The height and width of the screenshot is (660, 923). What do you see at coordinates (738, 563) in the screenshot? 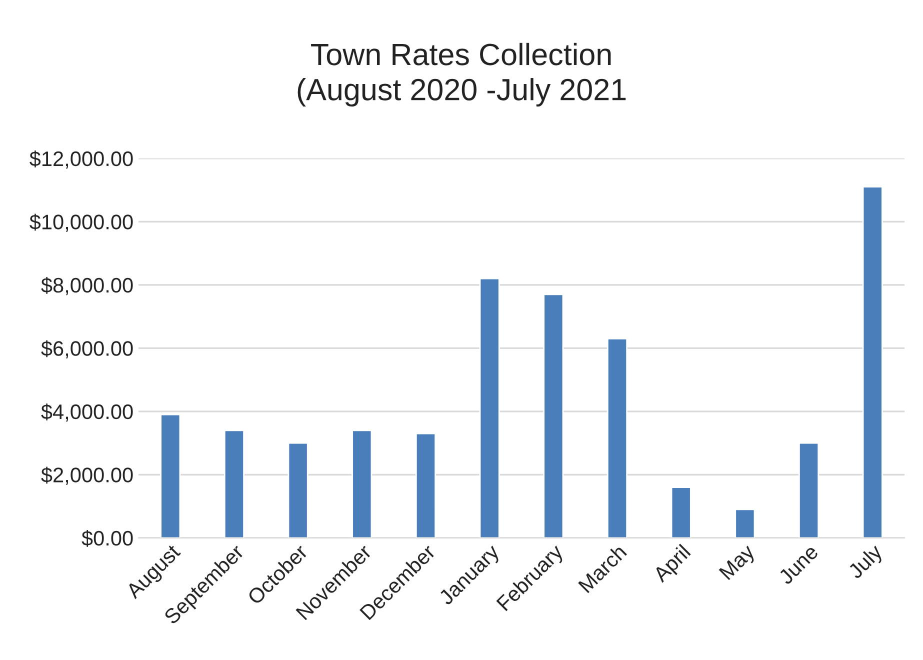
I see `x-tick-label: May` at bounding box center [738, 563].